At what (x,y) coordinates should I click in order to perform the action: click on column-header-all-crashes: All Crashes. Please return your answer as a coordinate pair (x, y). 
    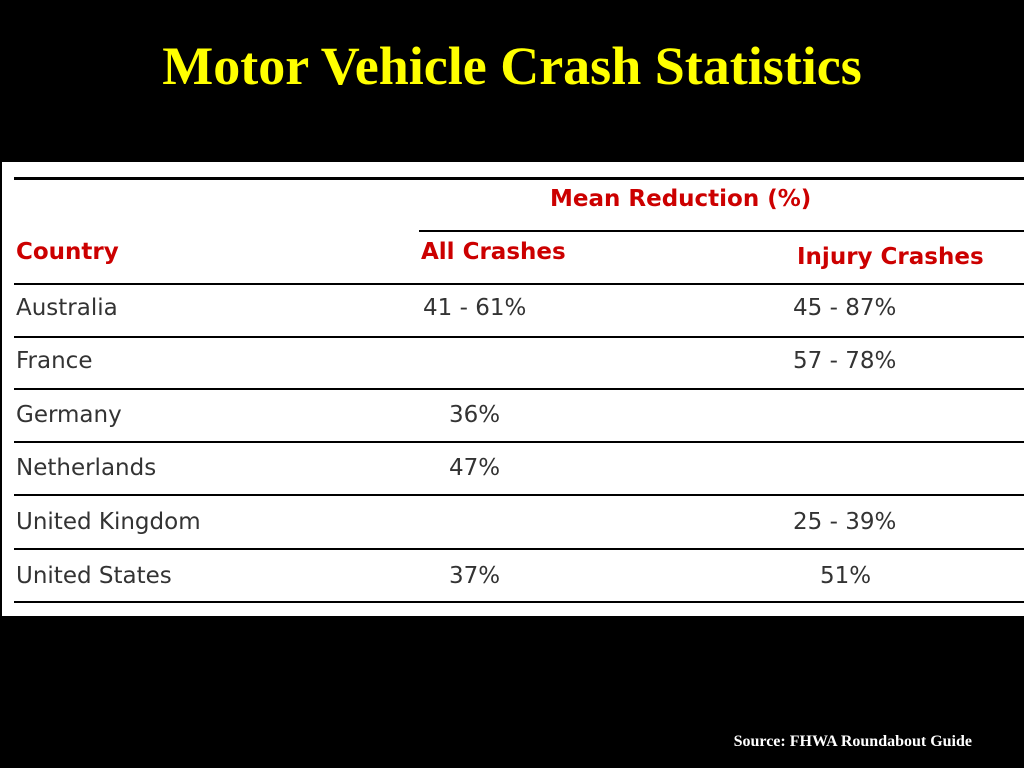
    Looking at the image, I should click on (493, 252).